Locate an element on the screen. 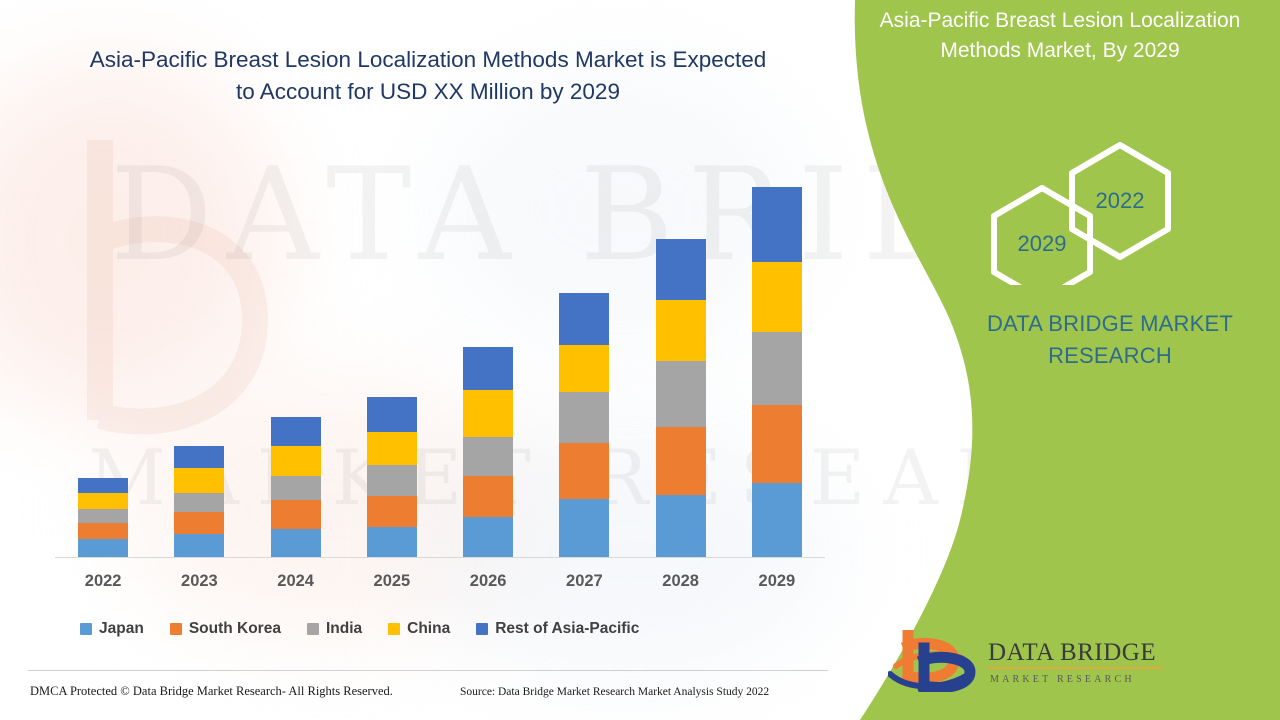  bar-2025 is located at coordinates (391, 477).